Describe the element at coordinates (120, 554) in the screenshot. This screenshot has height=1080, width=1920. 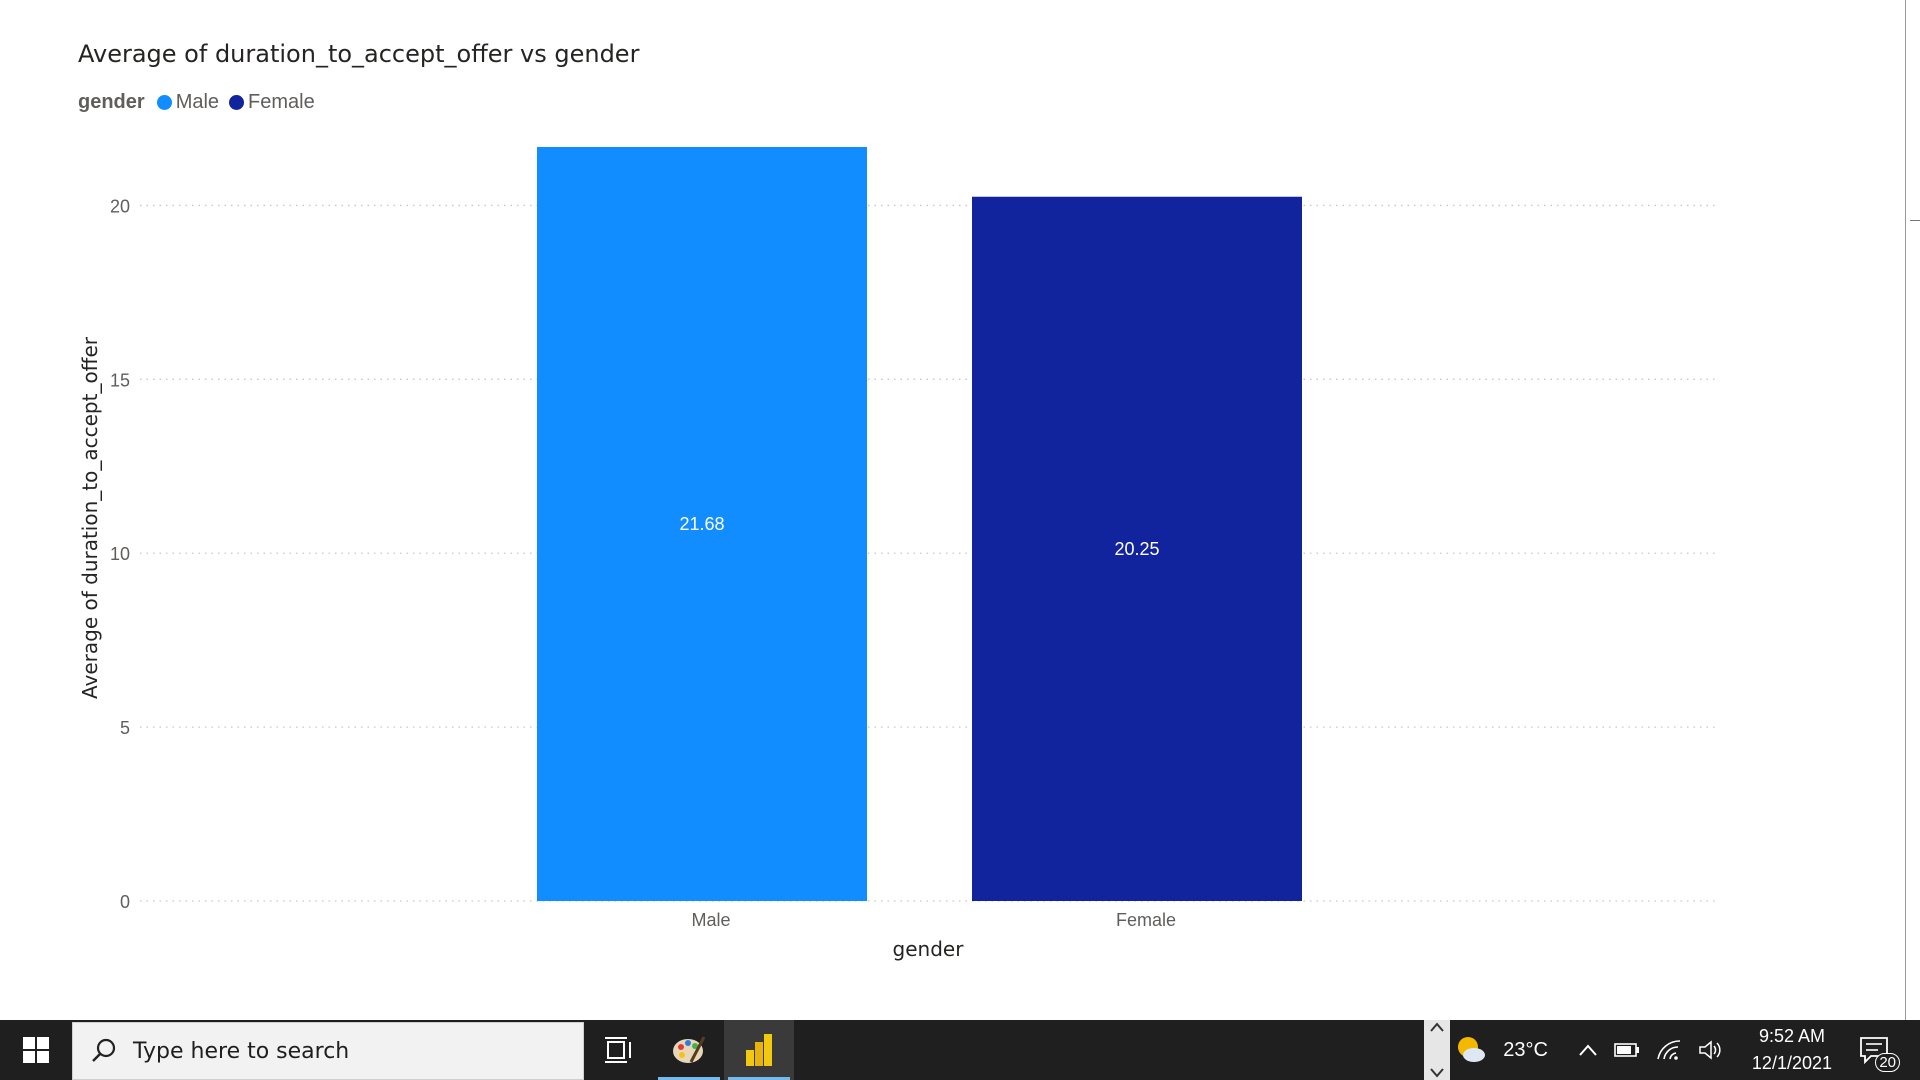
I see `y-tick-label: 10` at that location.